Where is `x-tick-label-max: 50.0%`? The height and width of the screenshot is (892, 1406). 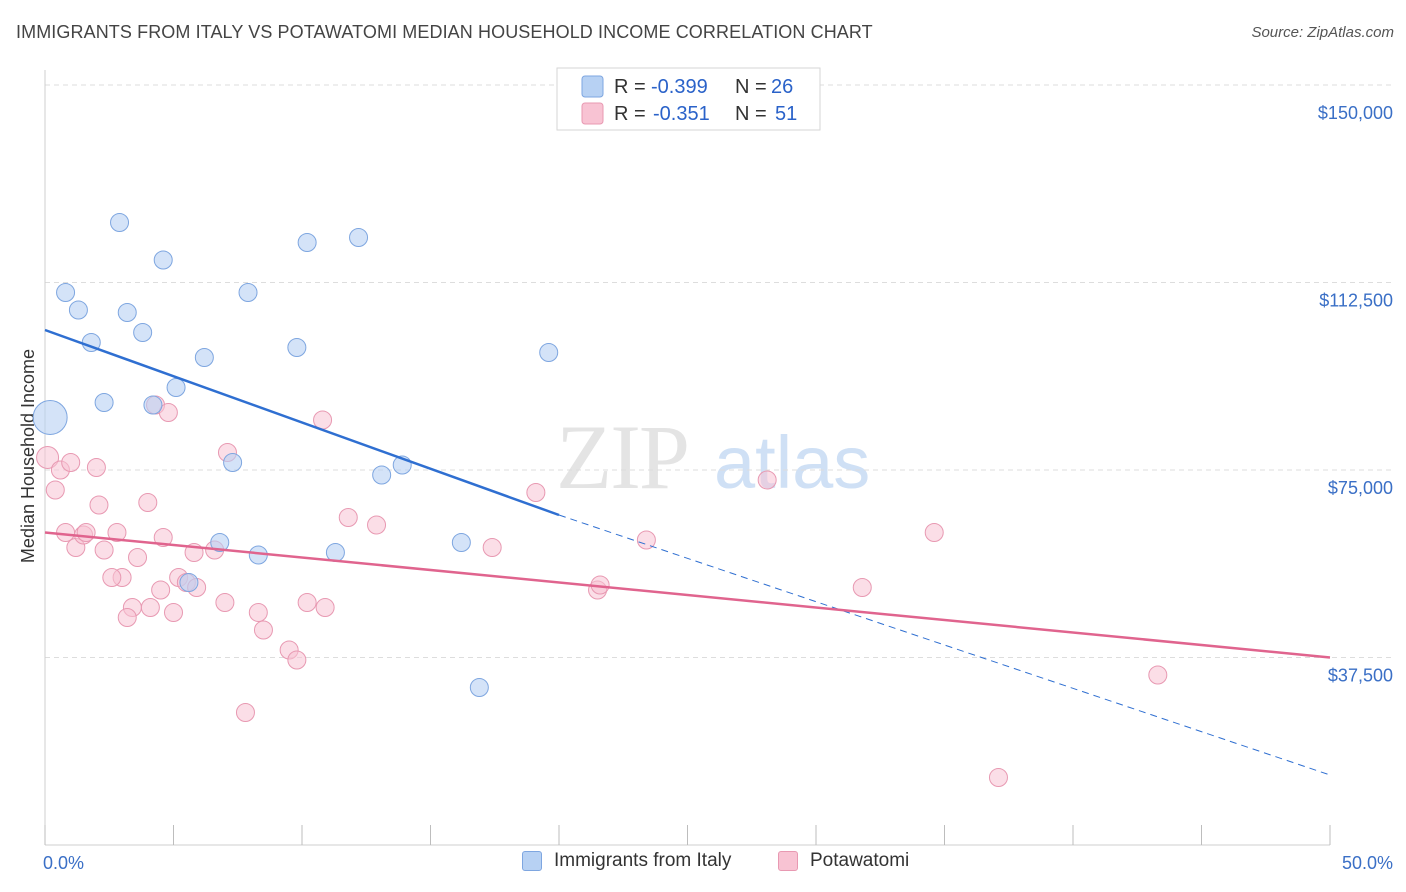
x-tick-label-max: 50.0% is located at coordinates (1367, 863).